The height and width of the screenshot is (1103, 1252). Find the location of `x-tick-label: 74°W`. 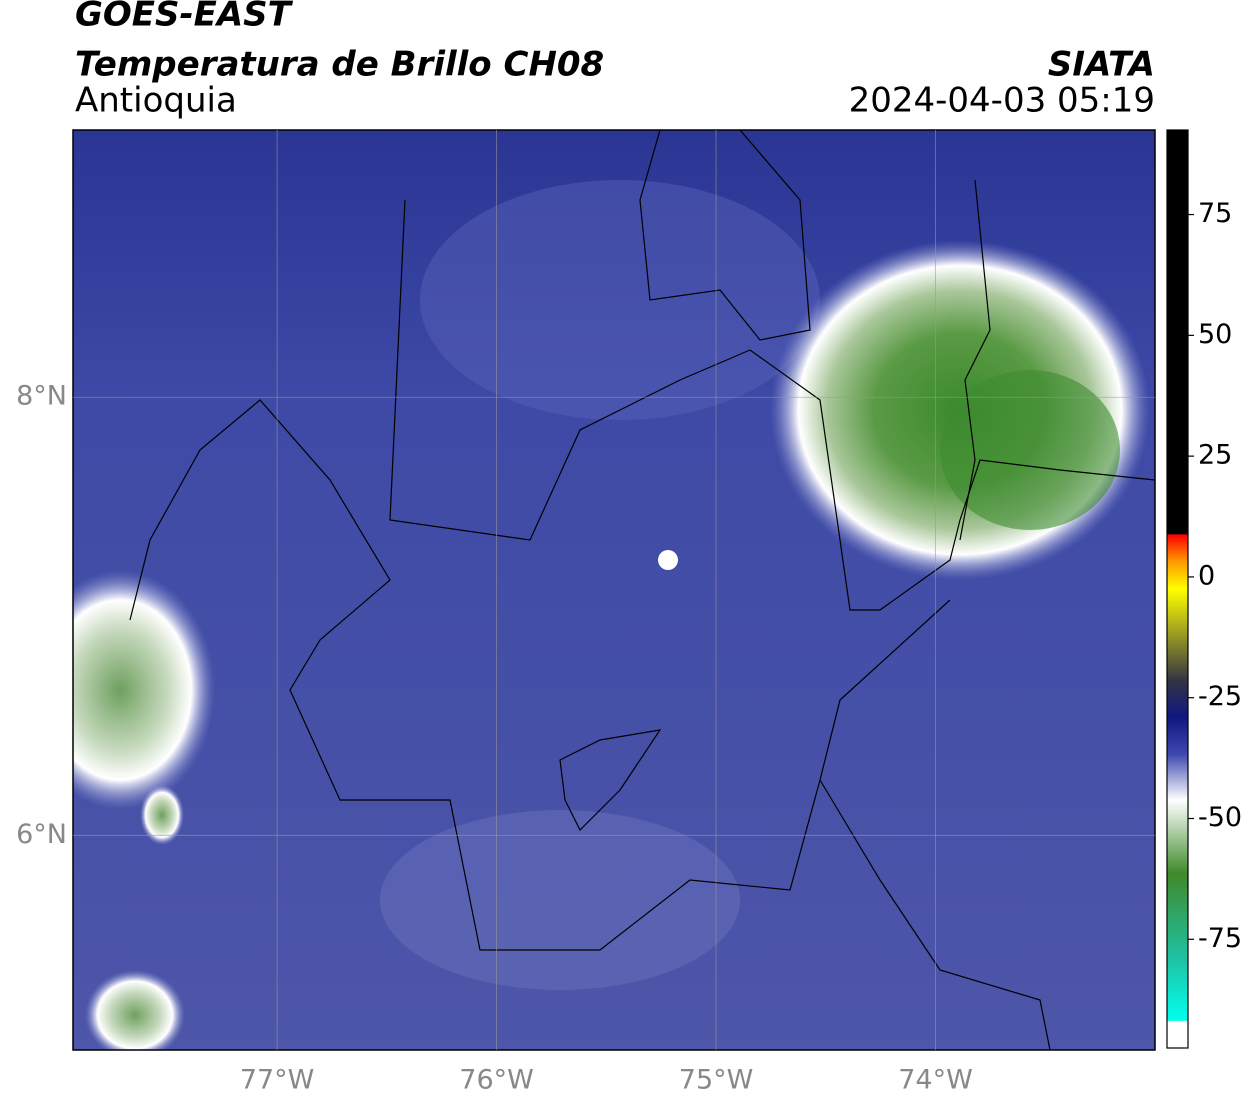

x-tick-label: 74°W is located at coordinates (935, 1080).